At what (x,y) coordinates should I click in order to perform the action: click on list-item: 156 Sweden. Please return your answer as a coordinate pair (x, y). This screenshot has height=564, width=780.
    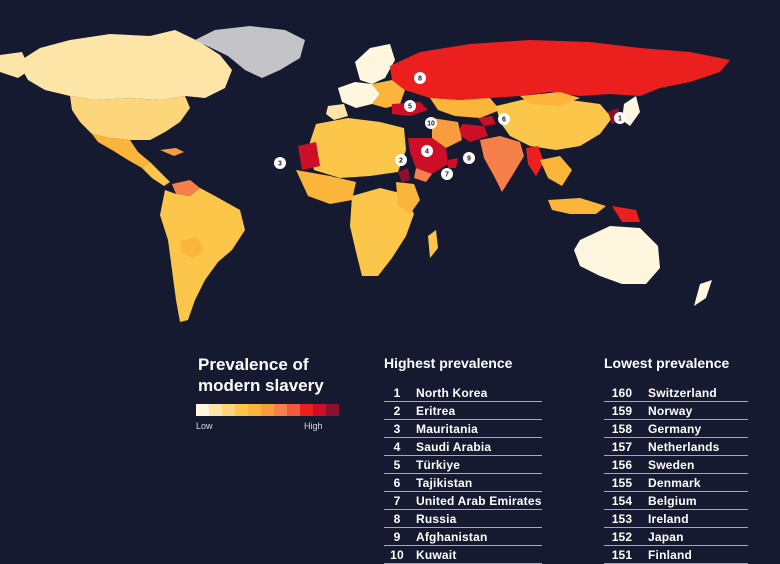
    Looking at the image, I should click on (676, 465).